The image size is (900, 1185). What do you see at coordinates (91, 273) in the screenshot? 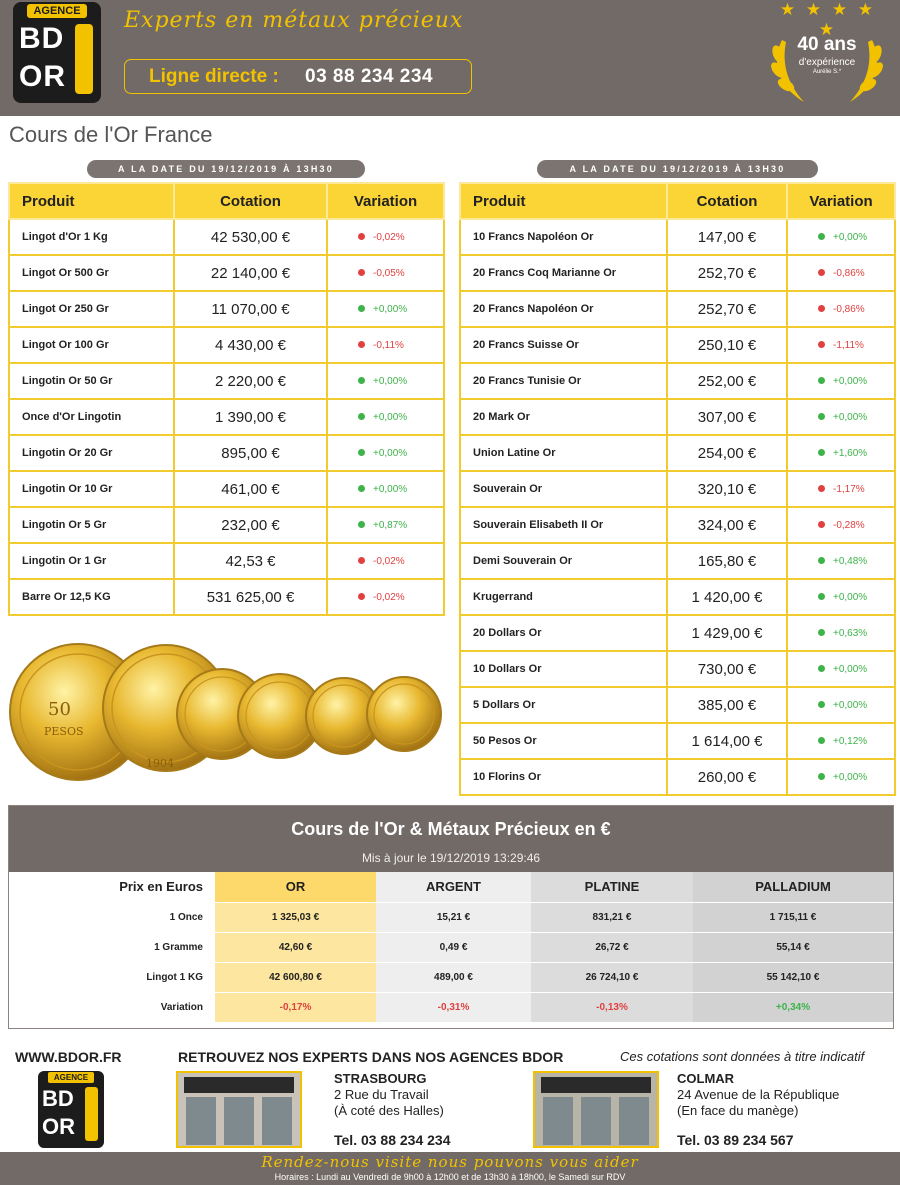
I see `product-name: Lingot Or 500 Gr` at bounding box center [91, 273].